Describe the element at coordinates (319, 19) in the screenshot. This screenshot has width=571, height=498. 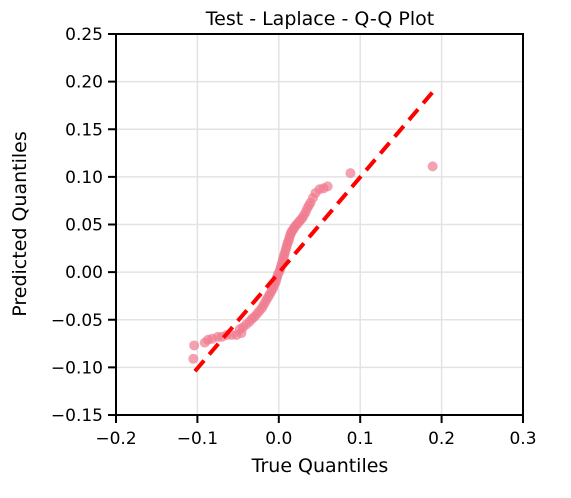
I see `chart-title: Test - Laplace - Q-Q Plot` at that location.